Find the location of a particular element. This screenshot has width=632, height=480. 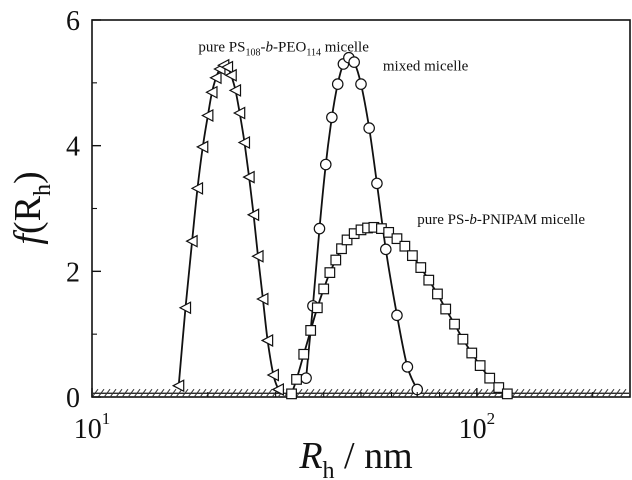

annotation-label: pure PS-b-PNIPAM micelle is located at coordinates (501, 220).